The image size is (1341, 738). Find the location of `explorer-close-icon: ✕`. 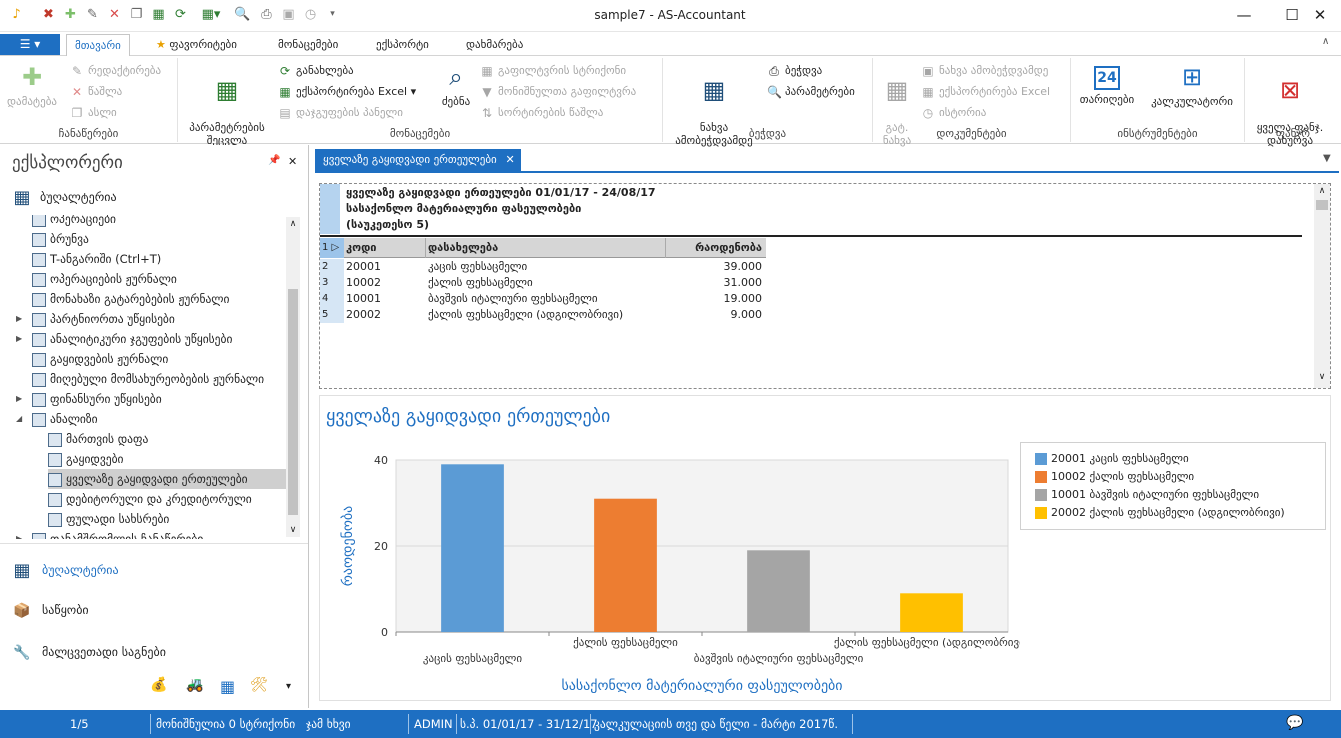

explorer-close-icon: ✕ is located at coordinates (293, 161).